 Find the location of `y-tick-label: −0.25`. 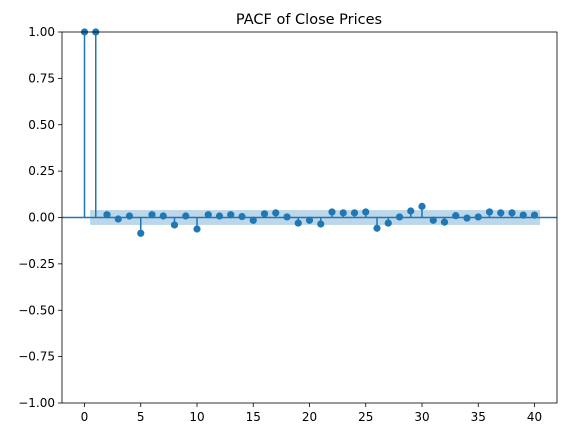

y-tick-label: −0.25 is located at coordinates (36, 264).